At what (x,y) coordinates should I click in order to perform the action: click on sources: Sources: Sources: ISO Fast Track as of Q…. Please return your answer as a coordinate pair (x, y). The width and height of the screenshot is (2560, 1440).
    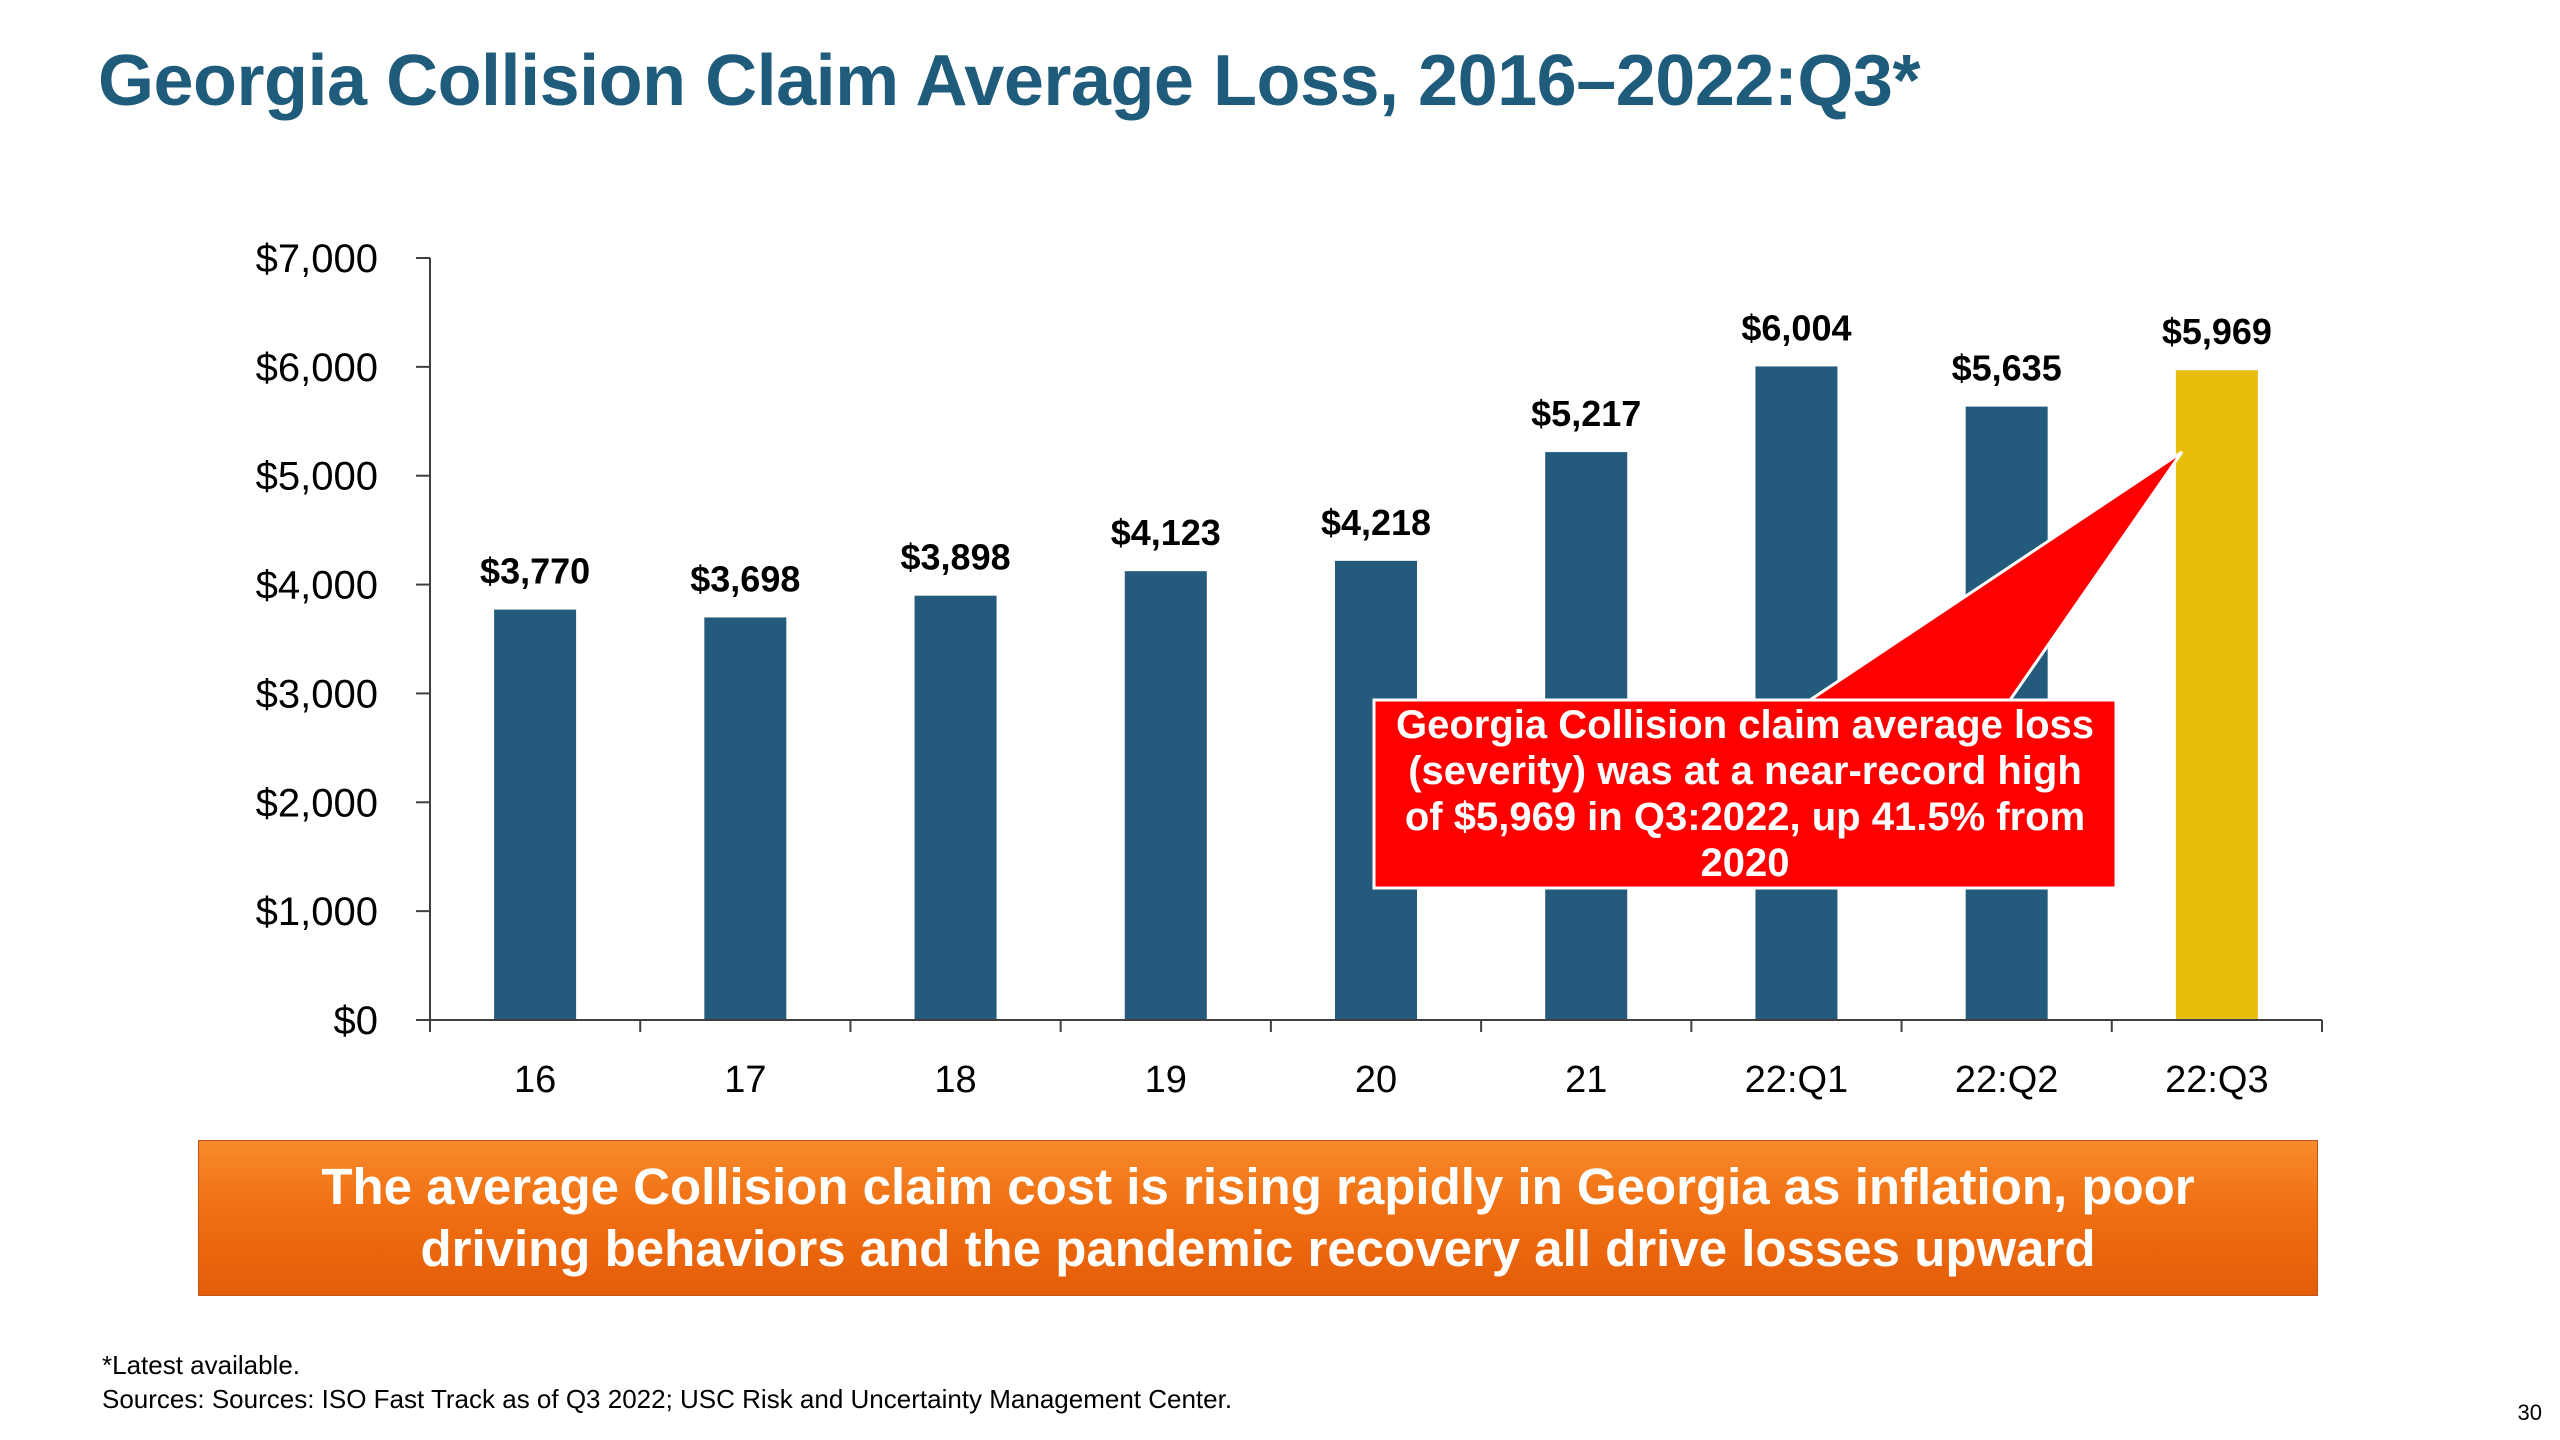
    Looking at the image, I should click on (667, 1399).